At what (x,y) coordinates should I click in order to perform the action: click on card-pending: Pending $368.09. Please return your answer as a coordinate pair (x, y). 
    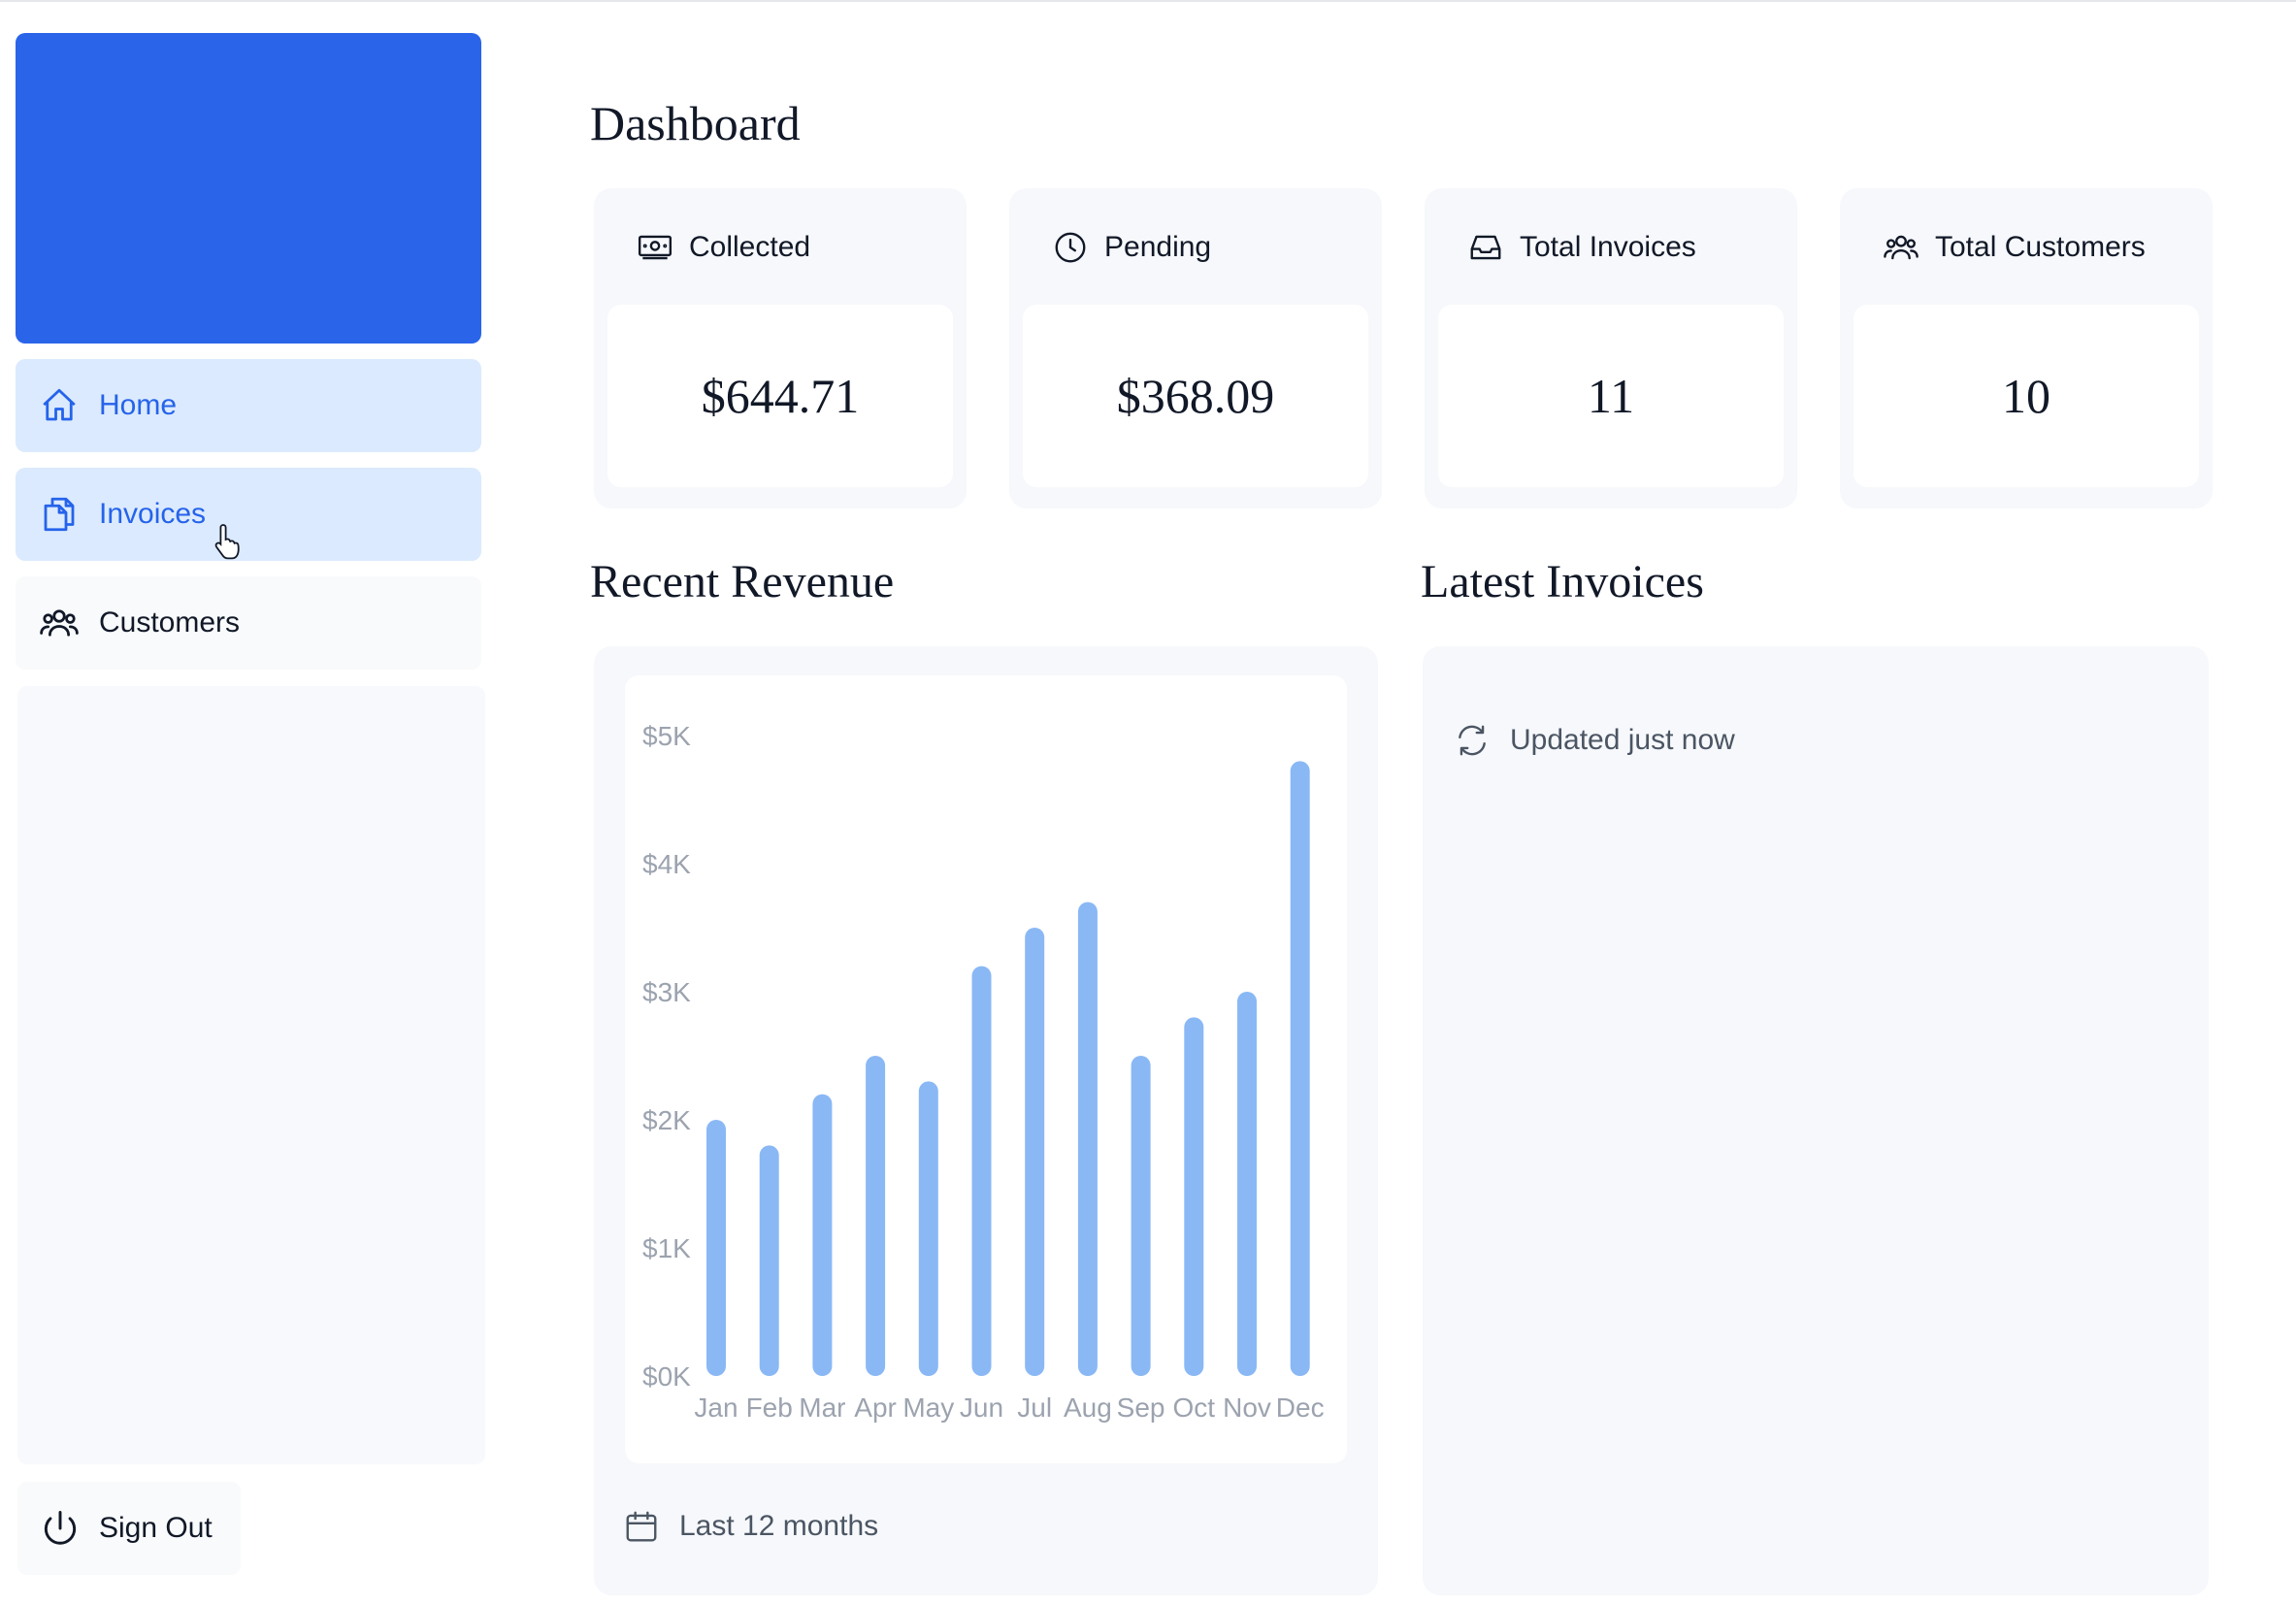
    Looking at the image, I should click on (1195, 348).